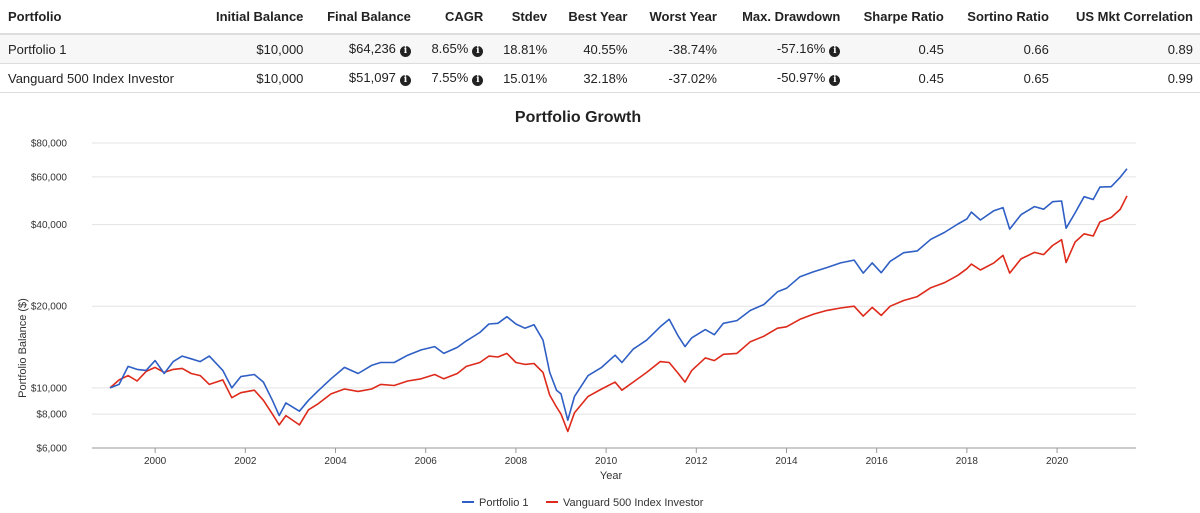  I want to click on cell-best: 32.18%, so click(594, 78).